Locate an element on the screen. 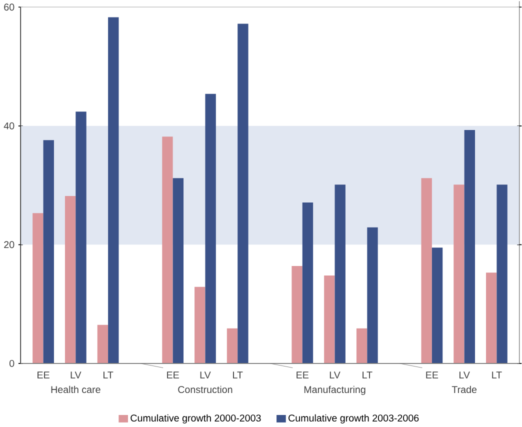 The height and width of the screenshot is (427, 522). y-tick-label: 60 is located at coordinates (9, 6).